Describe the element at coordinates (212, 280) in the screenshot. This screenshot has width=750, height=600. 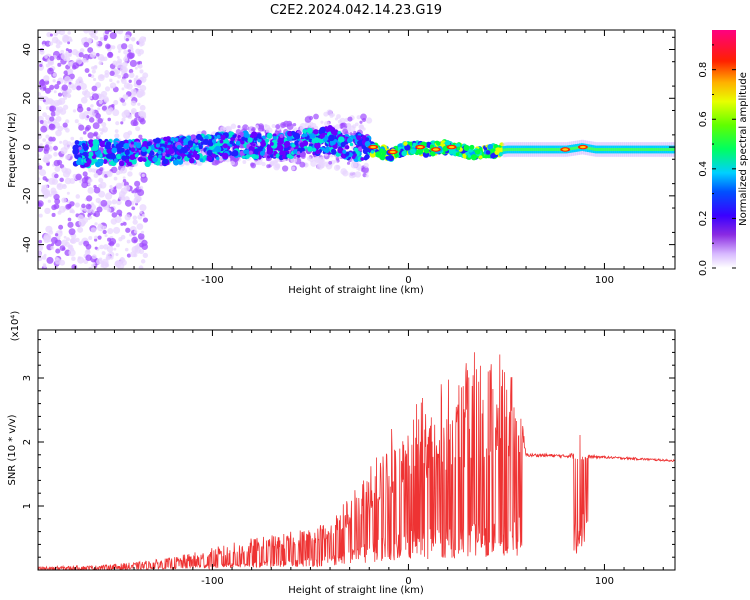
I see `spectrogram-x-tick-label: -100` at that location.